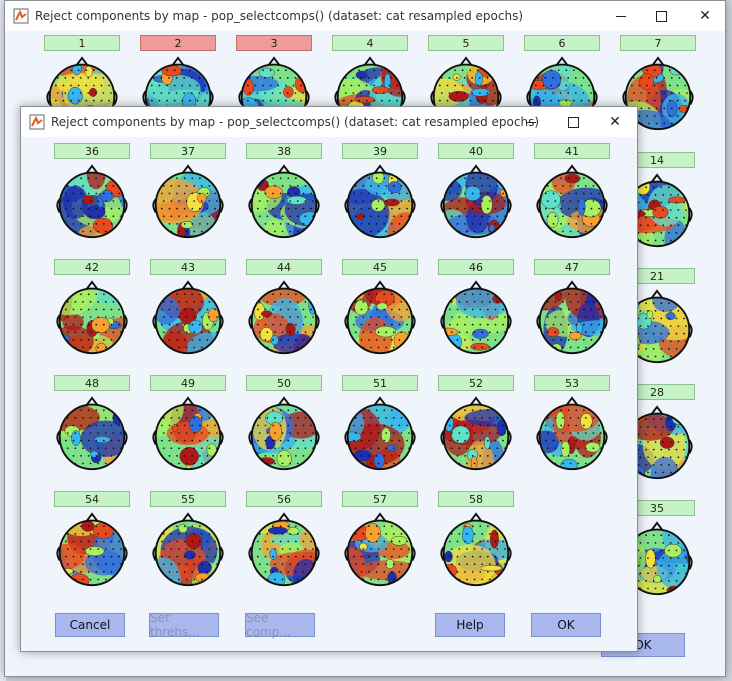 The width and height of the screenshot is (732, 681). Describe the element at coordinates (658, 43) in the screenshot. I see `component-7-button: 7` at that location.